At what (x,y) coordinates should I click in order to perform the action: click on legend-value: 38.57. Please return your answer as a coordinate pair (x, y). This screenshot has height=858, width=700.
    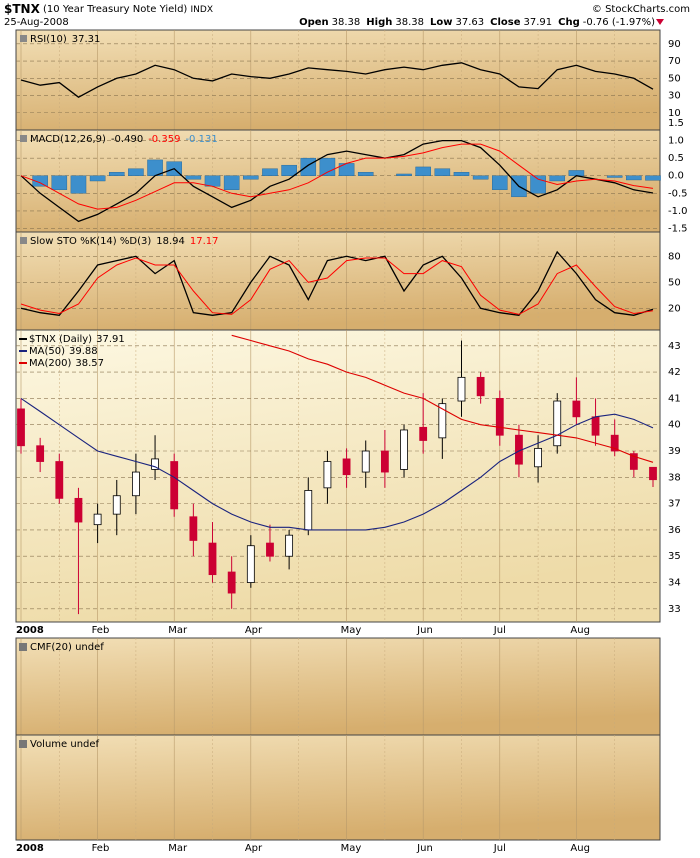
    Looking at the image, I should click on (89, 363).